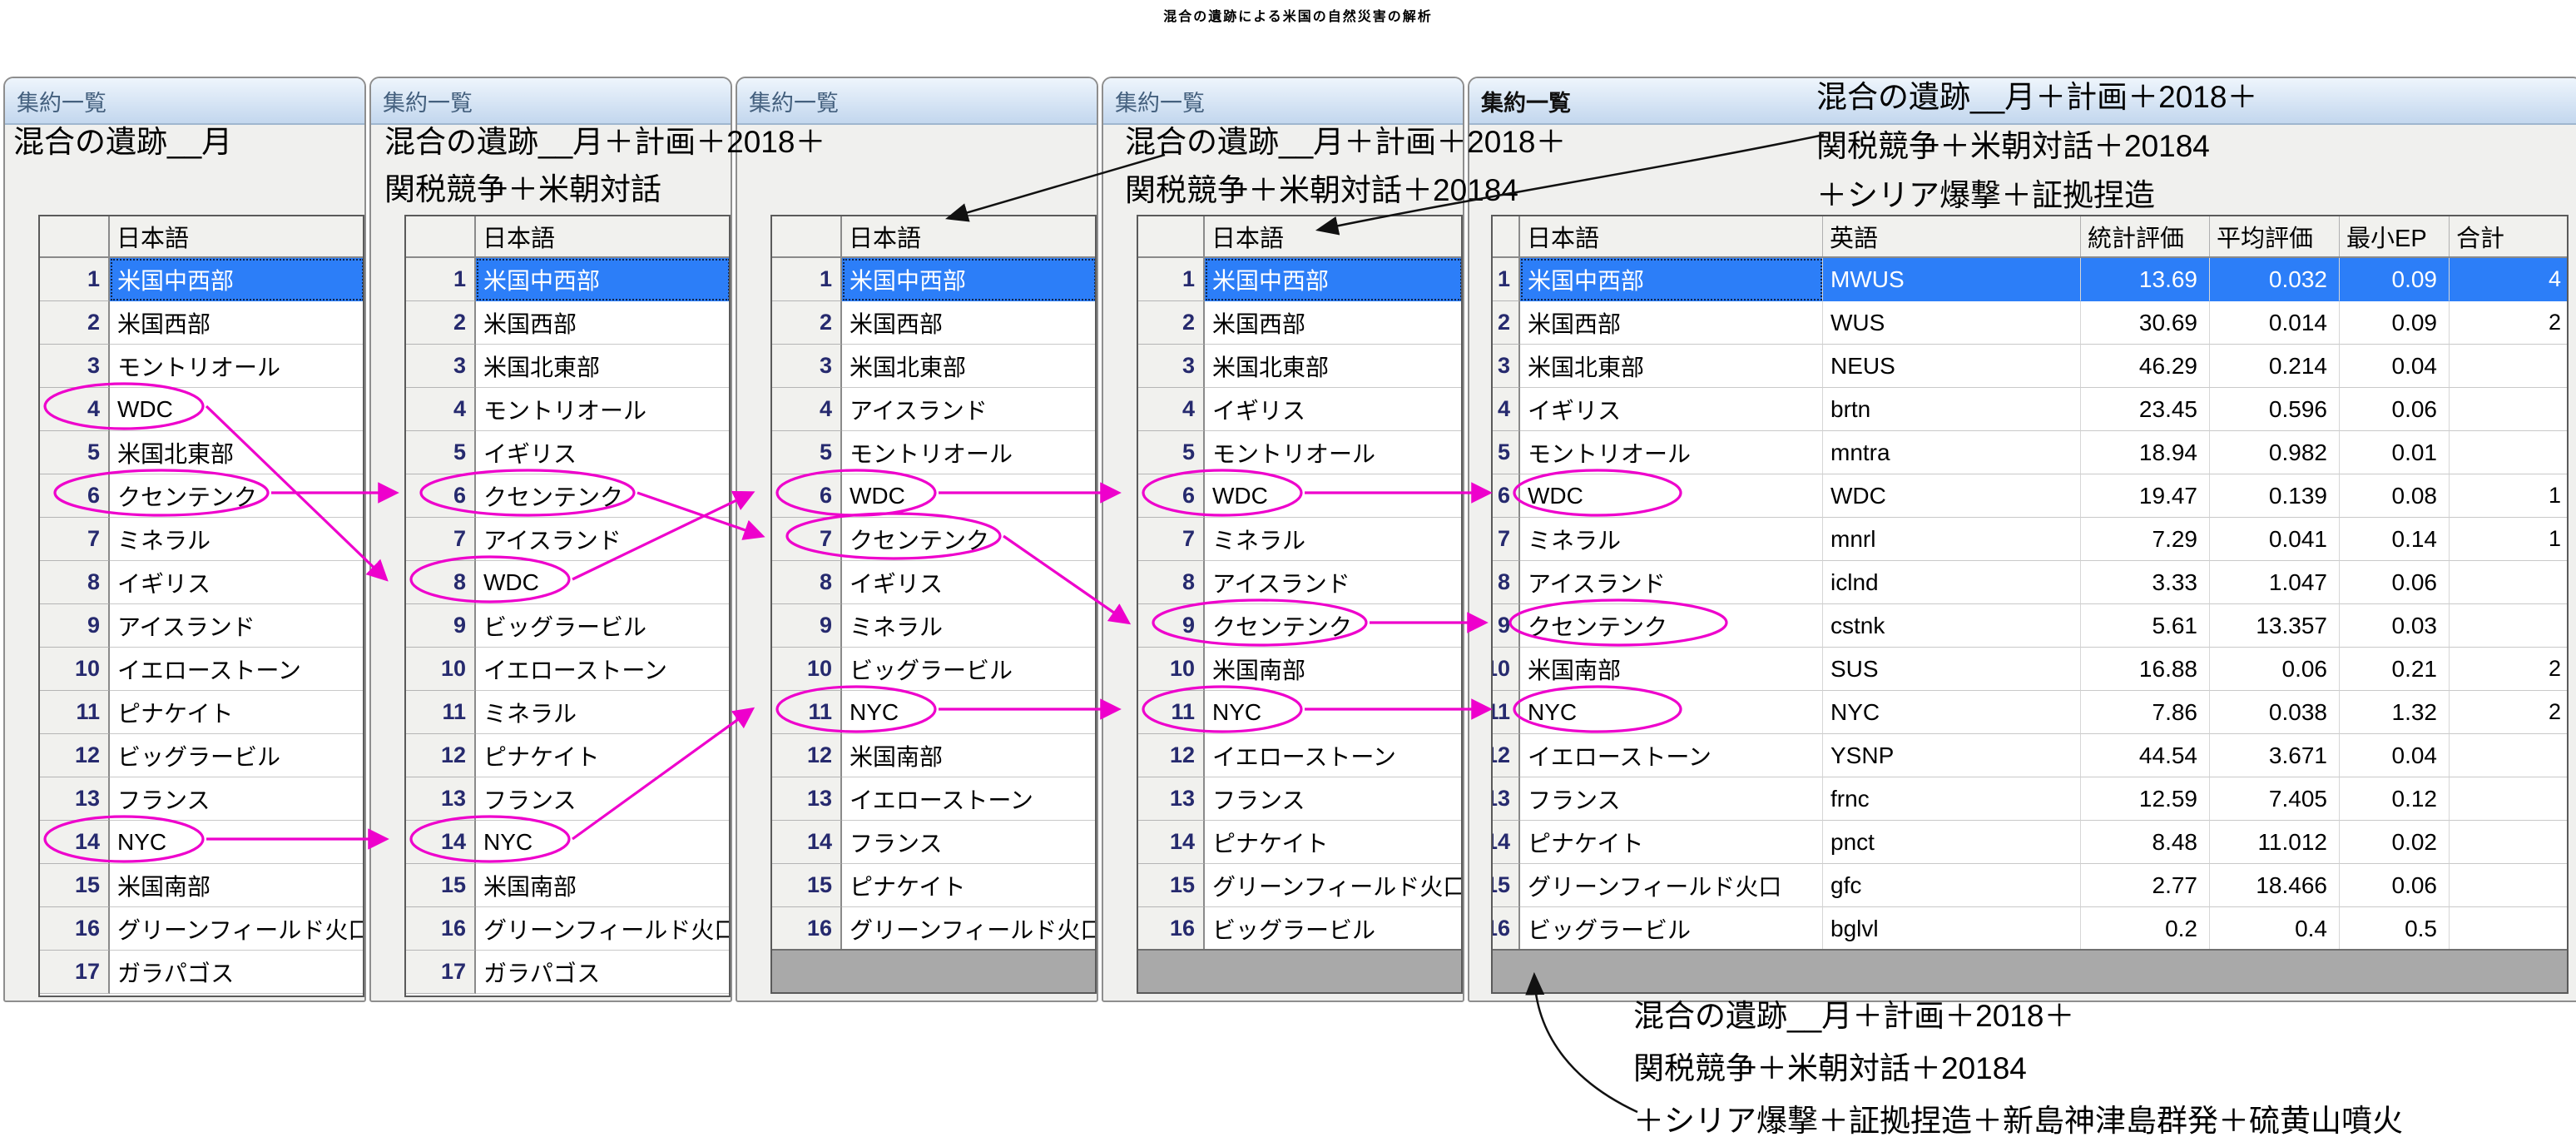 This screenshot has width=2576, height=1147. Describe the element at coordinates (1952, 452) in the screenshot. I see `cell-english: mntra` at that location.